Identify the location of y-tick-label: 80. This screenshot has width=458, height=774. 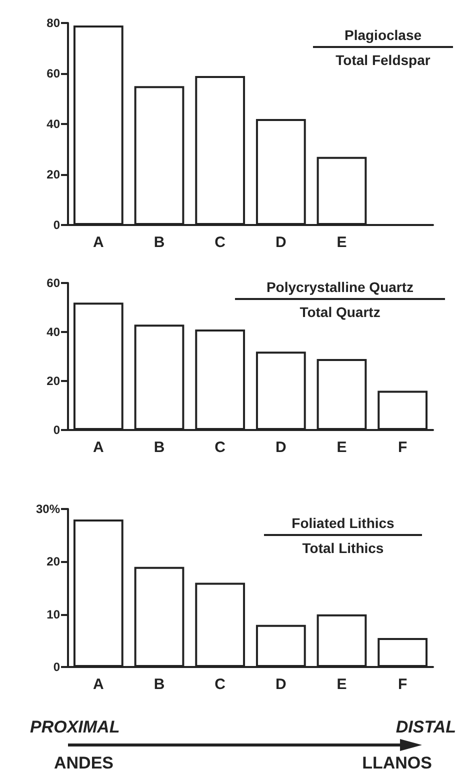
(53, 23).